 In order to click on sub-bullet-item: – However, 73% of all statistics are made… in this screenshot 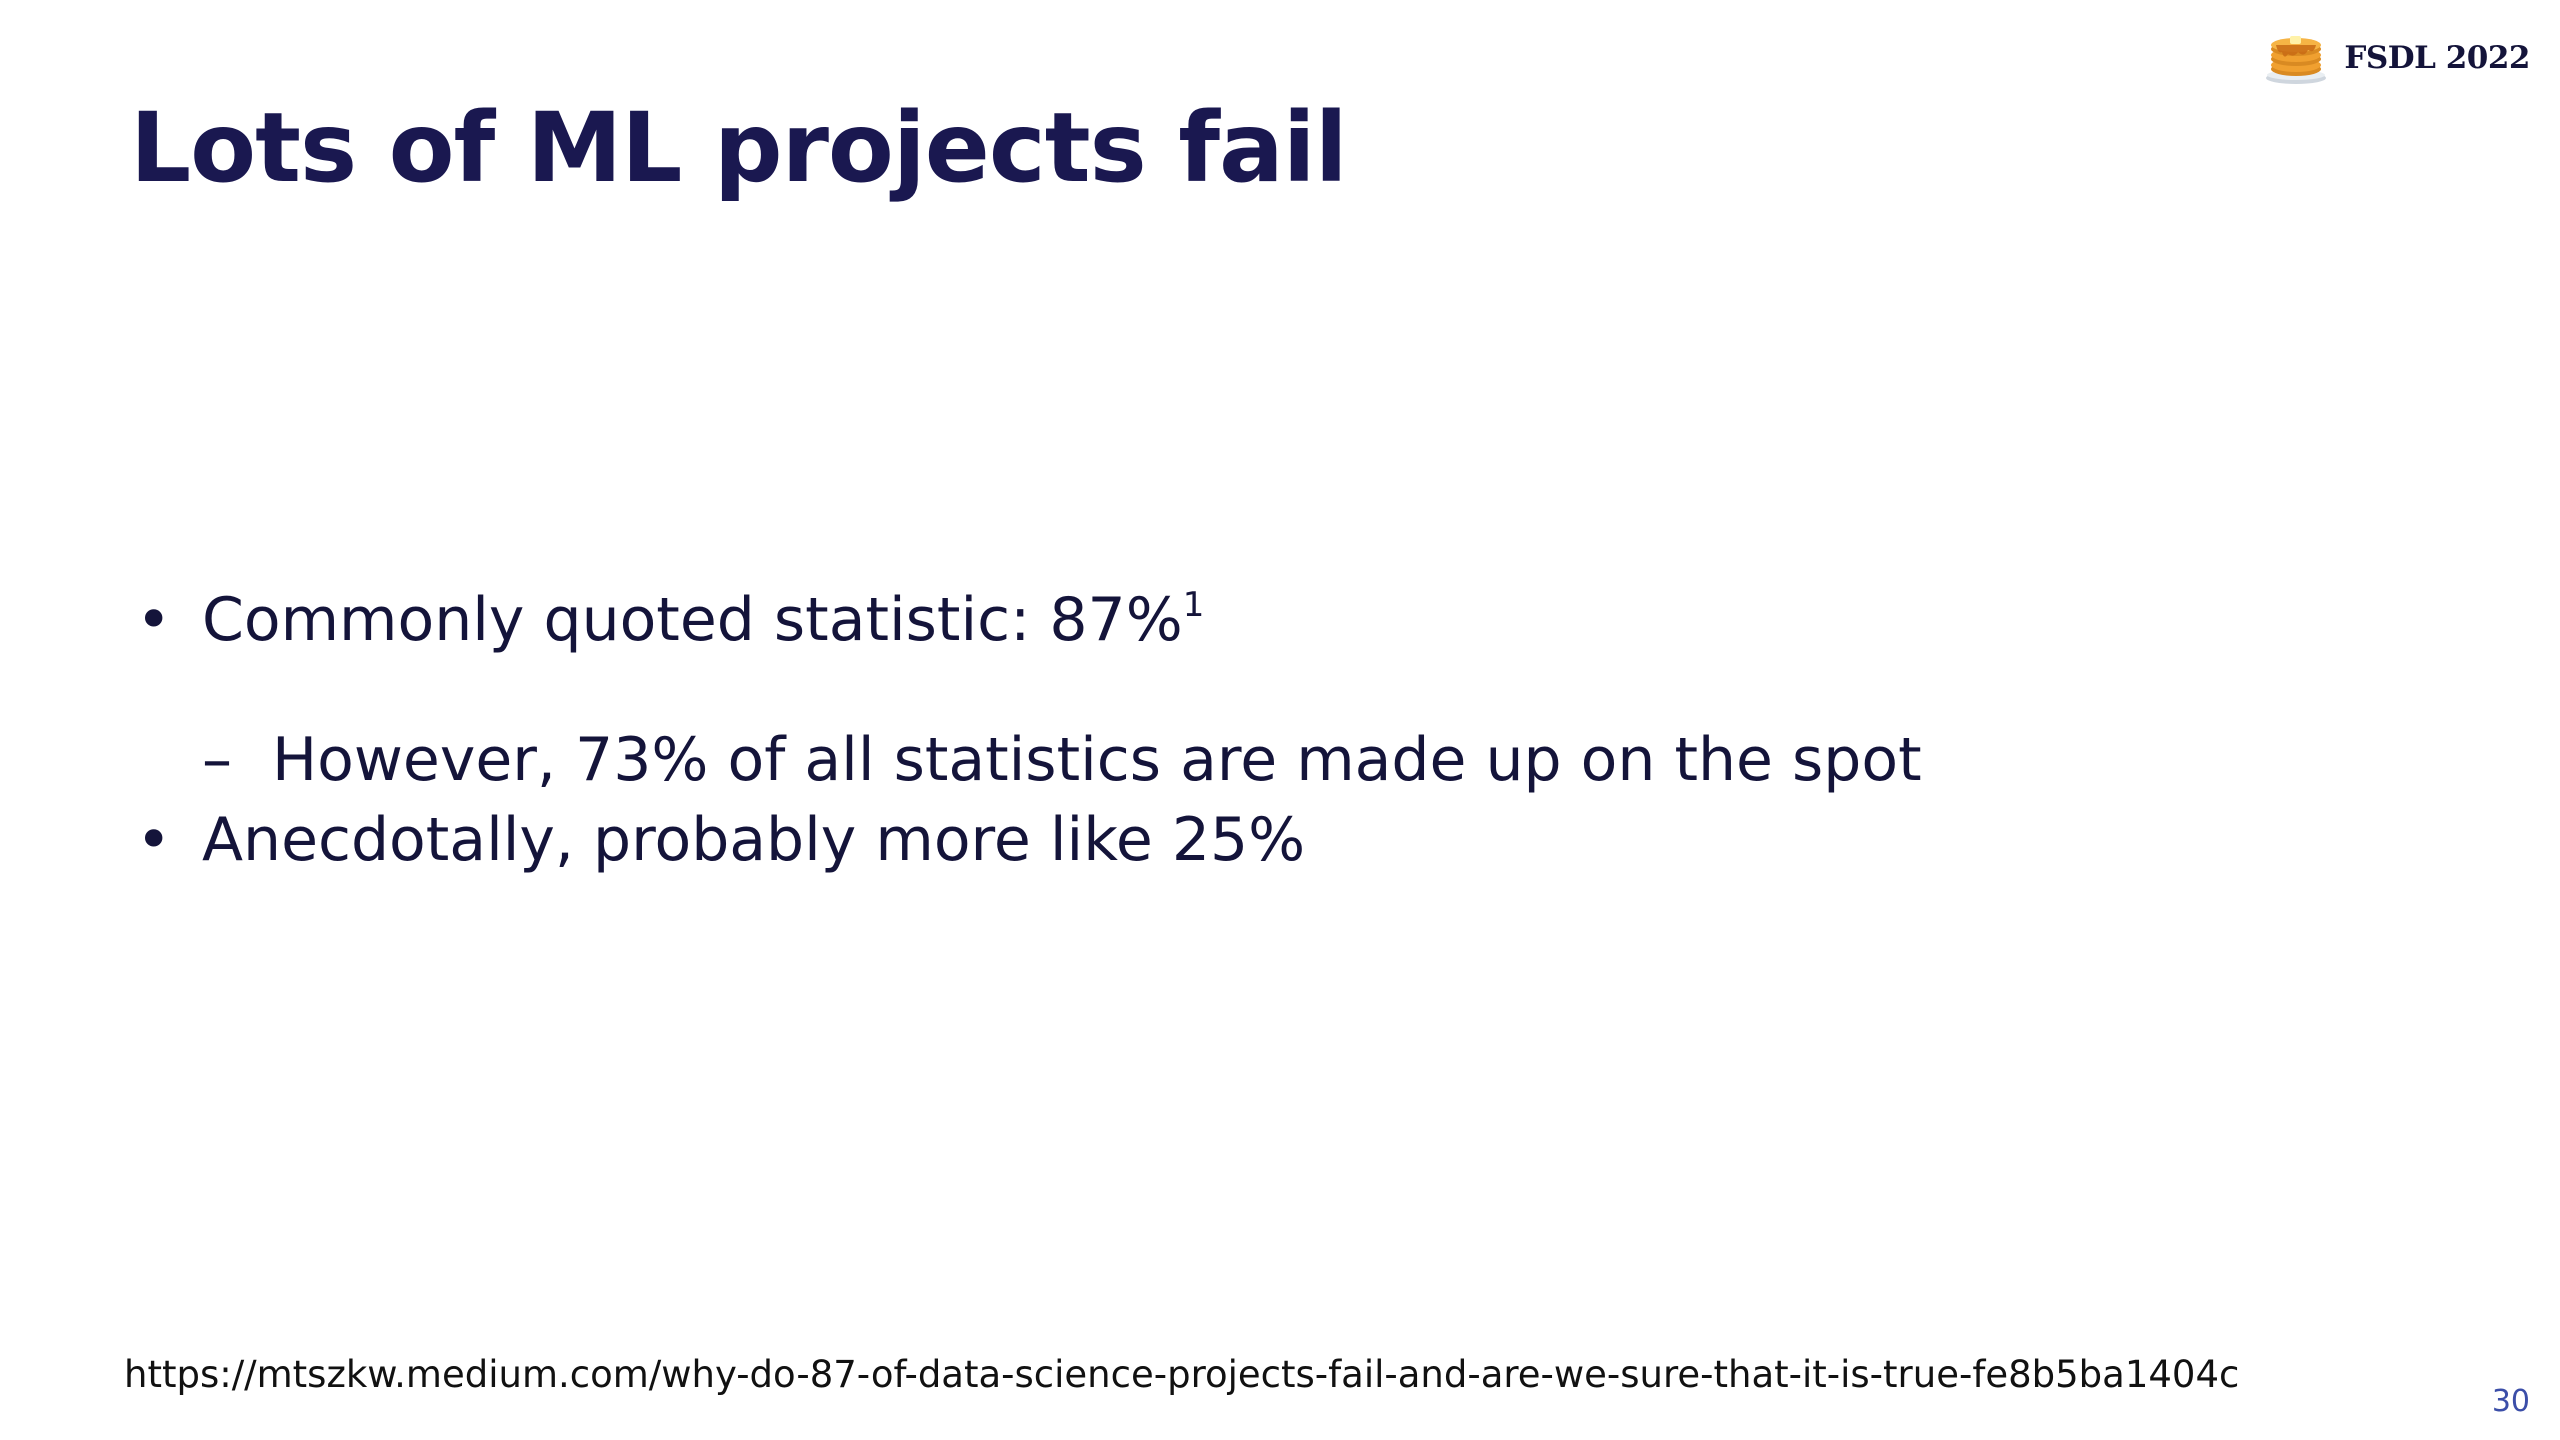, I will do `click(1230, 760)`.